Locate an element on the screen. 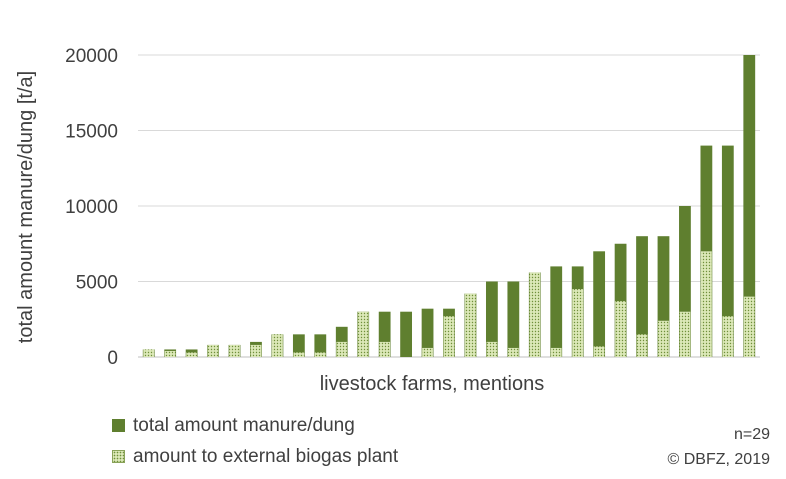 This screenshot has width=786, height=479. y-tick-label: 20000 is located at coordinates (91, 56).